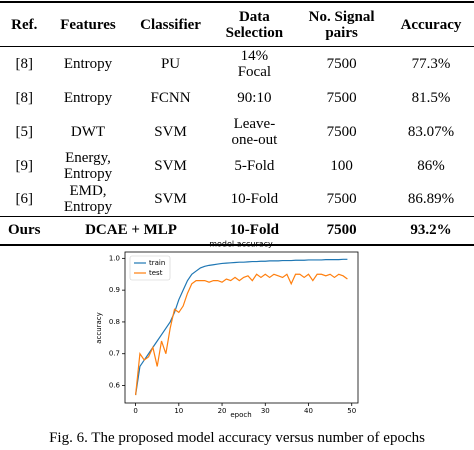 The width and height of the screenshot is (474, 450). I want to click on table-row: Ours DCAE + MLP 10-Fold 7500 93.2%, so click(237, 230).